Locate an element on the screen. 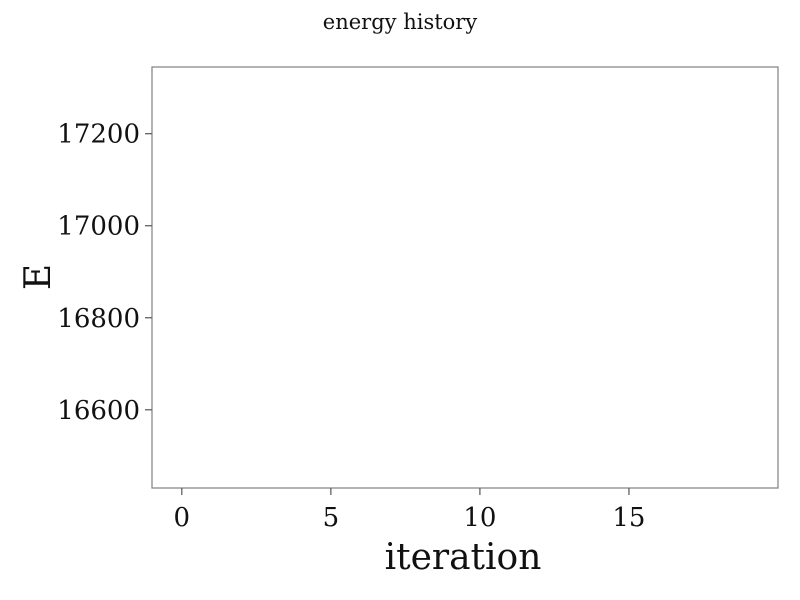 Image resolution: width=800 pixels, height=600 pixels. y-tick-label: 17200 is located at coordinates (98, 135).